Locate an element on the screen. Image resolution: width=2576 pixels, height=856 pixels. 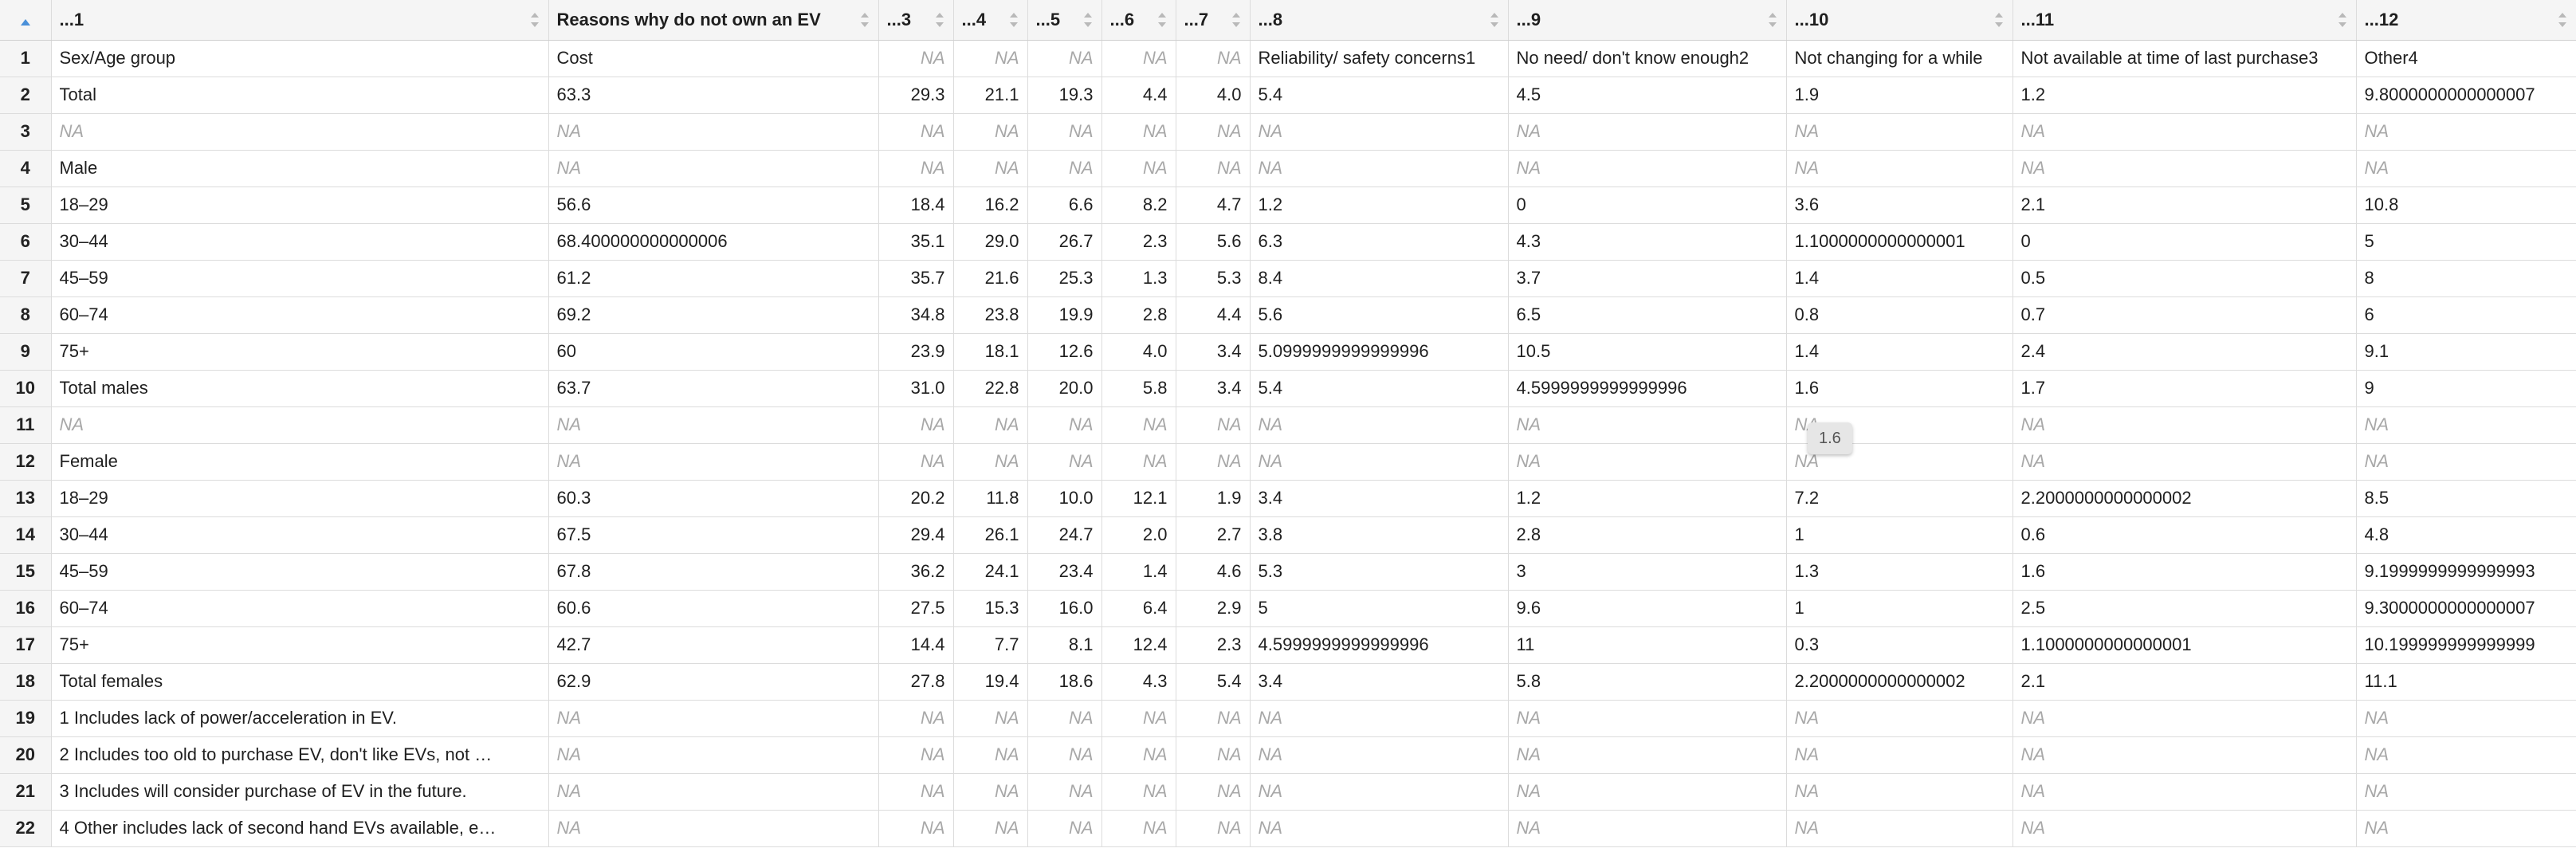
table-cell: 2.9 is located at coordinates (1213, 609).